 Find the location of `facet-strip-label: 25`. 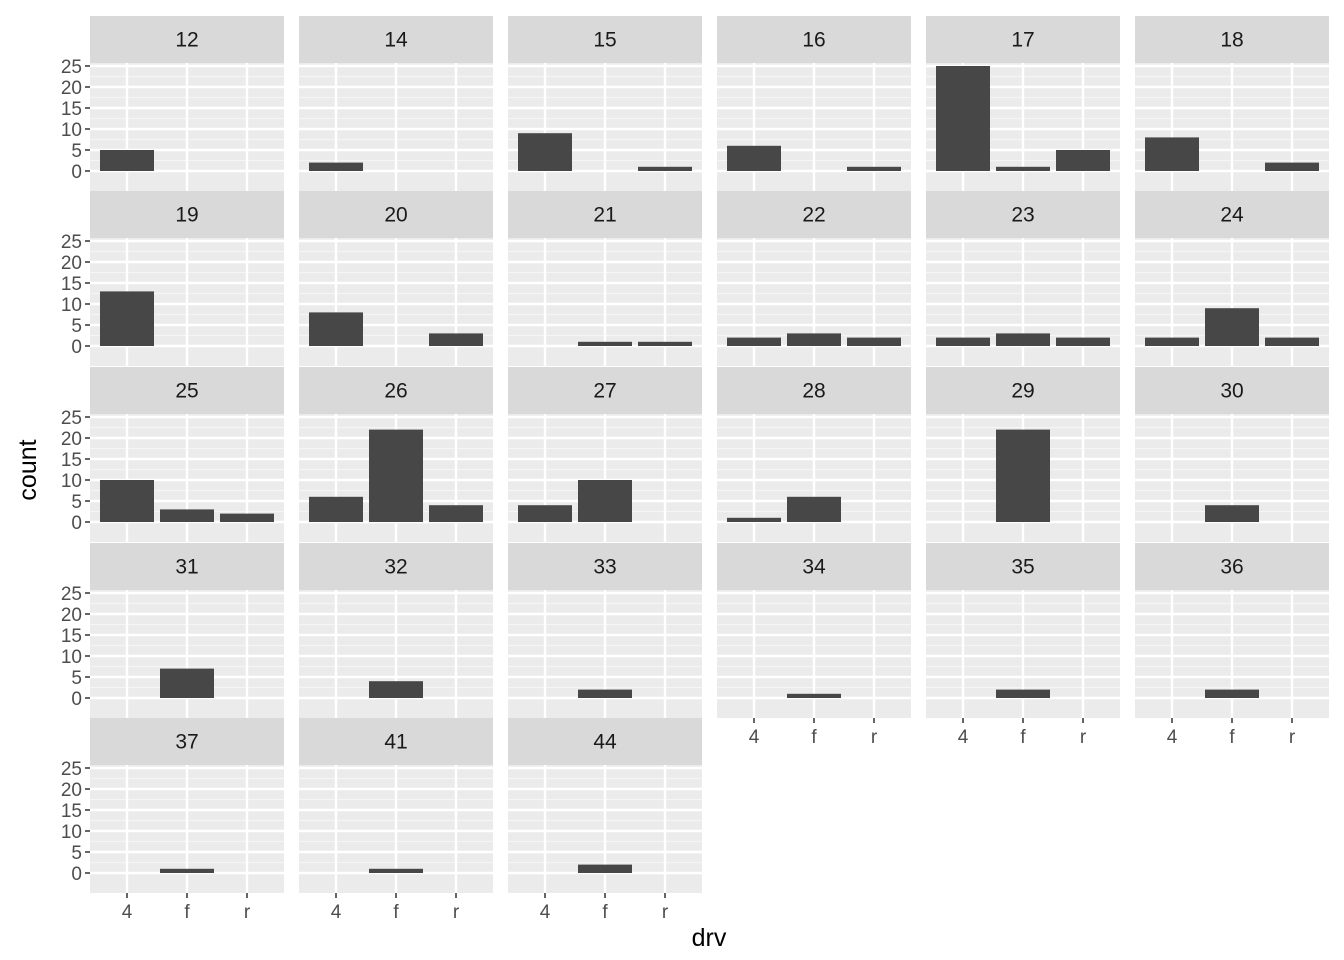

facet-strip-label: 25 is located at coordinates (186, 391).